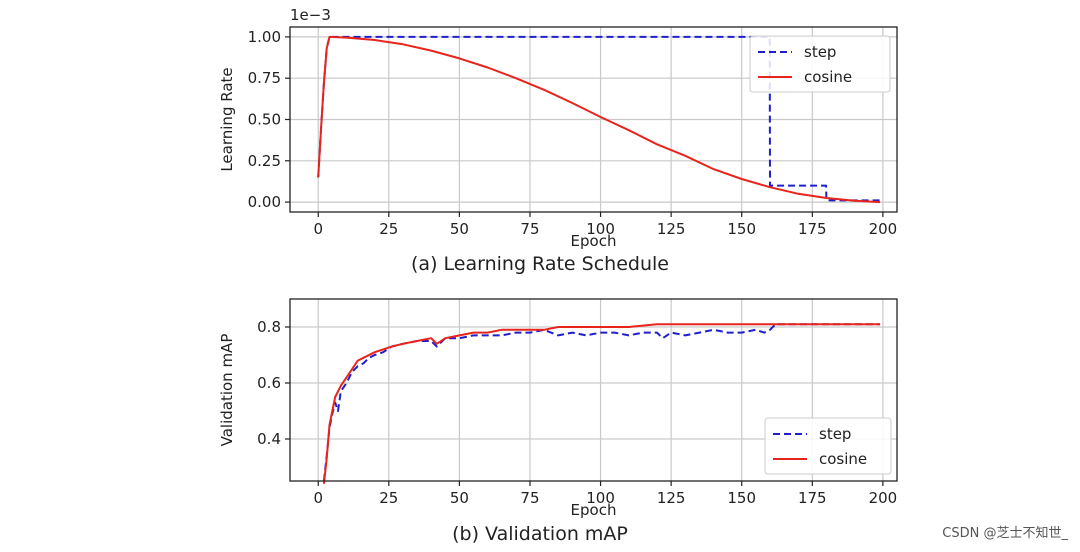  What do you see at coordinates (812, 498) in the screenshot?
I see `chart-b-xtick-label: 175` at bounding box center [812, 498].